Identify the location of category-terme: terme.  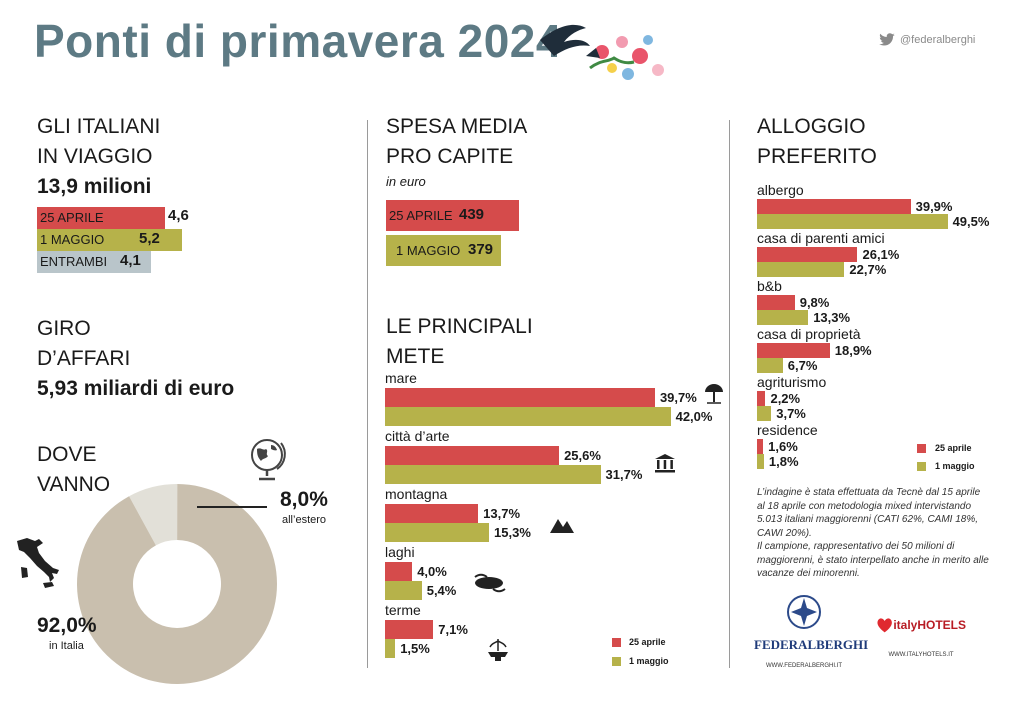
(403, 610).